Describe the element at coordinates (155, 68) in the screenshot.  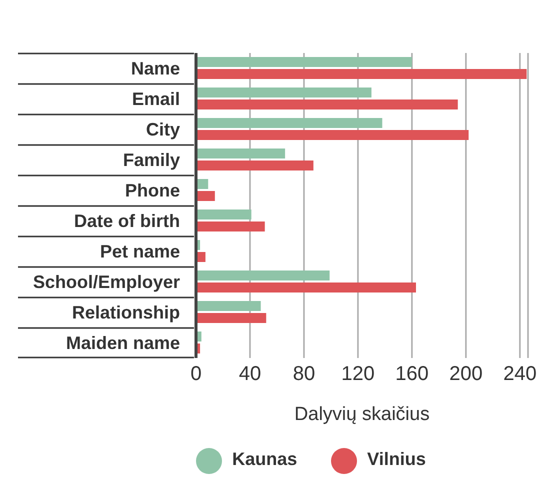
I see `y-tick-label: Name` at that location.